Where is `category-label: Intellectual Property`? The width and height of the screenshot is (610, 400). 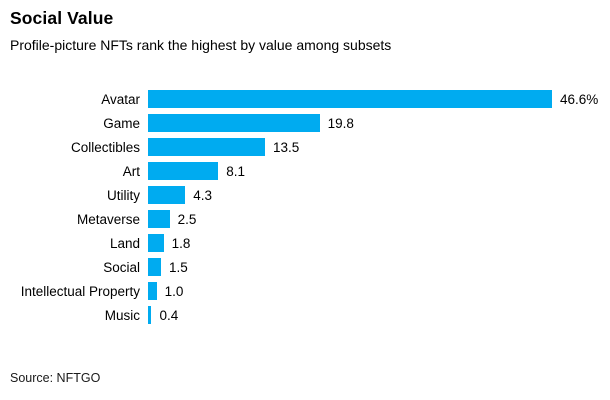
category-label: Intellectual Property is located at coordinates (80, 291).